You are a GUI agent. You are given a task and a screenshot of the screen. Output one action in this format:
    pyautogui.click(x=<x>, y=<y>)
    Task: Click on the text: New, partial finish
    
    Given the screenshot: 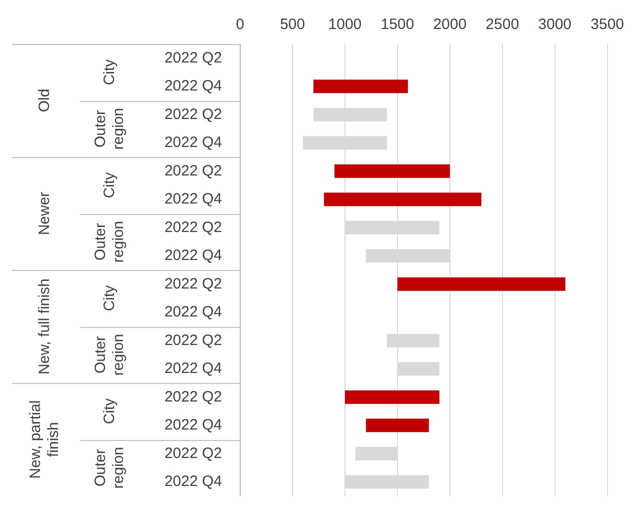 What is the action you would take?
    pyautogui.click(x=44, y=439)
    